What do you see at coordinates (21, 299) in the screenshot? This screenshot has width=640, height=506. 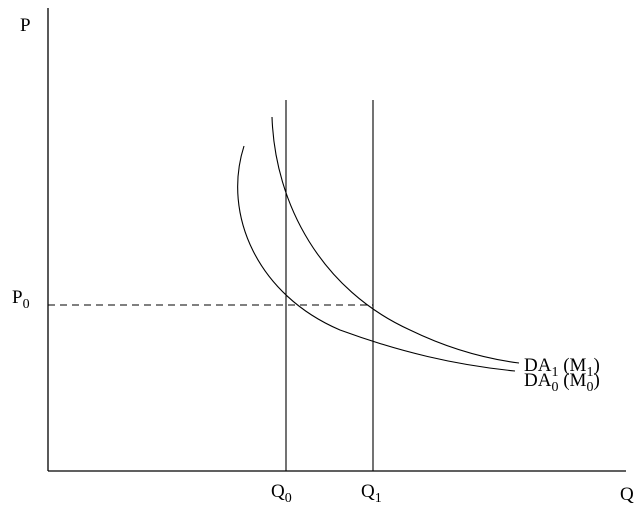 I see `p0-label: P0` at bounding box center [21, 299].